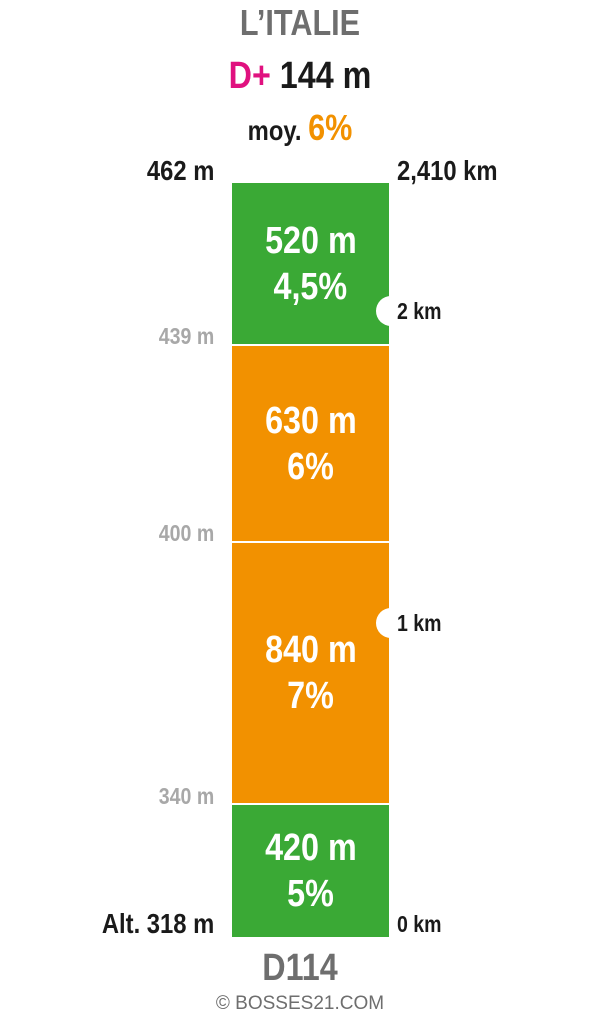  I want to click on elevation-gain: D+ 144 m, so click(300, 76).